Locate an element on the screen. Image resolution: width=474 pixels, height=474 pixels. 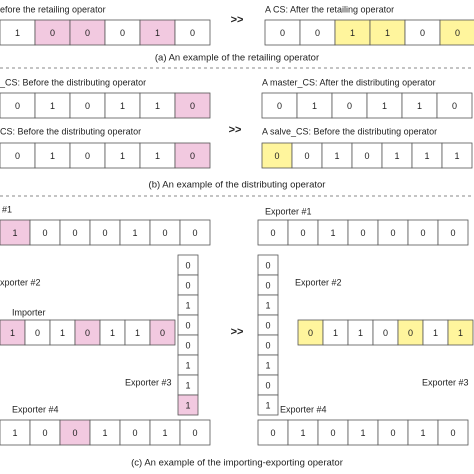
label: A CS: After the retailing operator is located at coordinates (329, 9).